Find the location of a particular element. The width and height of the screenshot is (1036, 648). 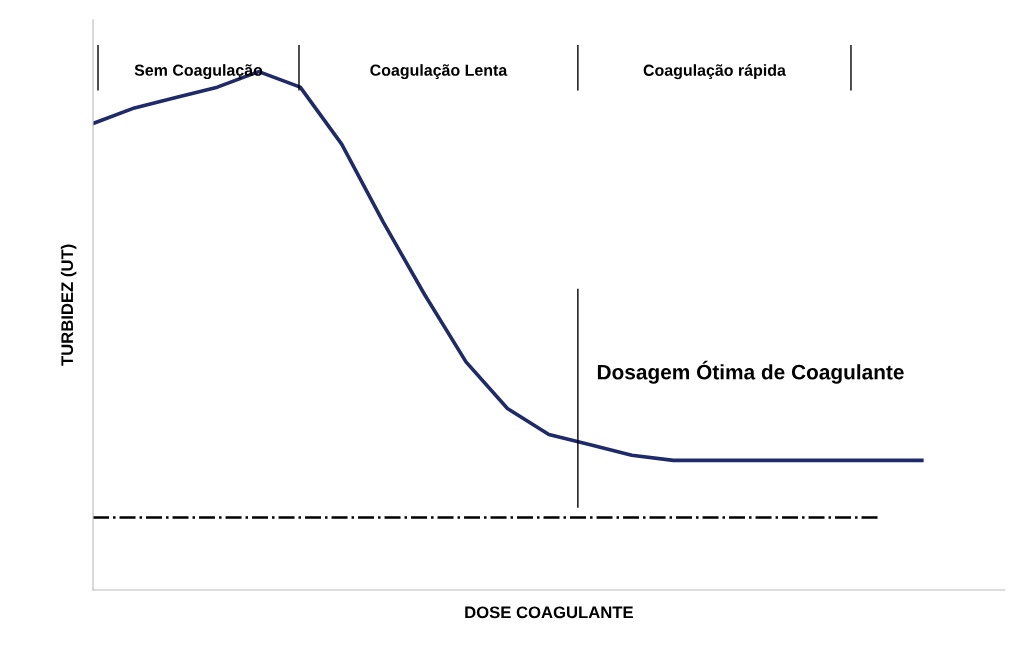

x-axis-title: DOSE COAGULANTE is located at coordinates (549, 612).